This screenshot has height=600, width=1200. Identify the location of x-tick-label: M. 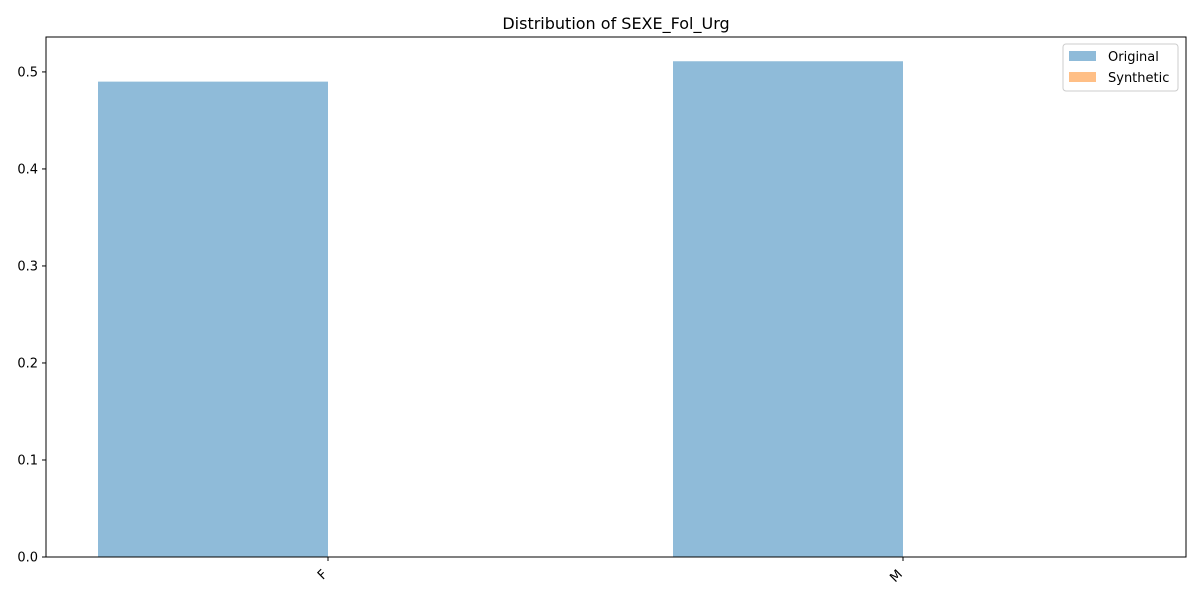
(896, 576).